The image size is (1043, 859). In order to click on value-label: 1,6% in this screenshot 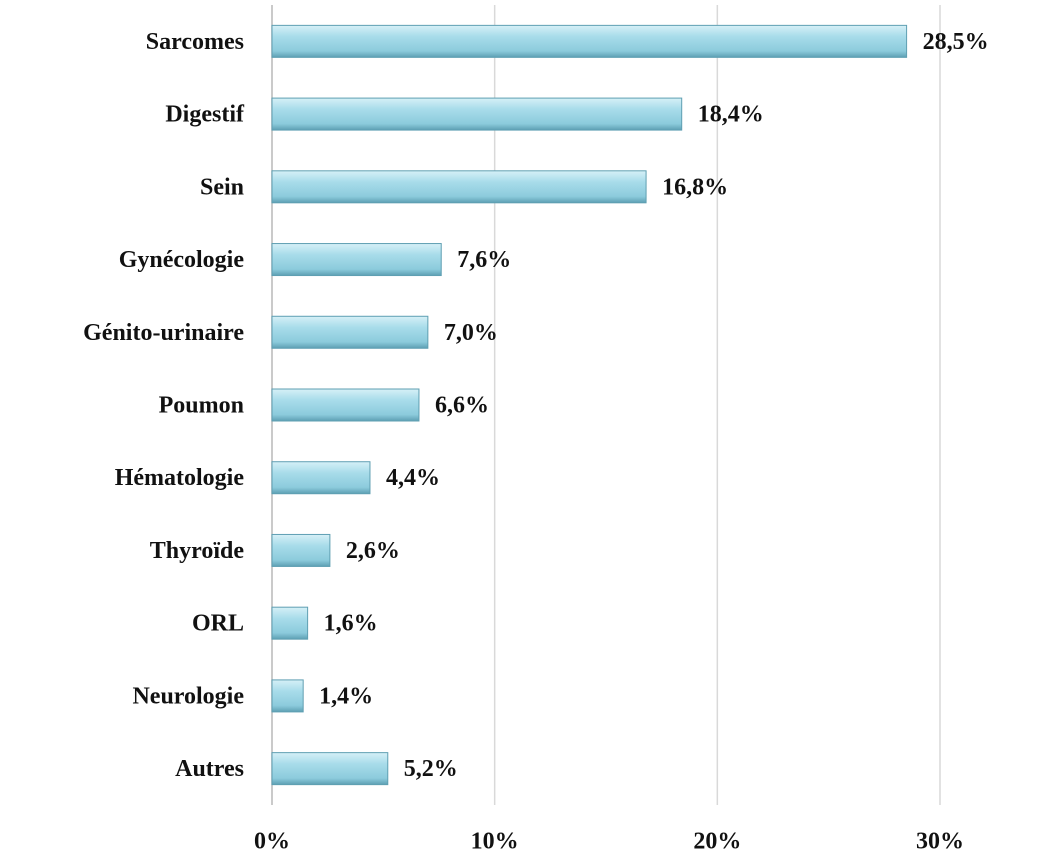, I will do `click(351, 624)`.